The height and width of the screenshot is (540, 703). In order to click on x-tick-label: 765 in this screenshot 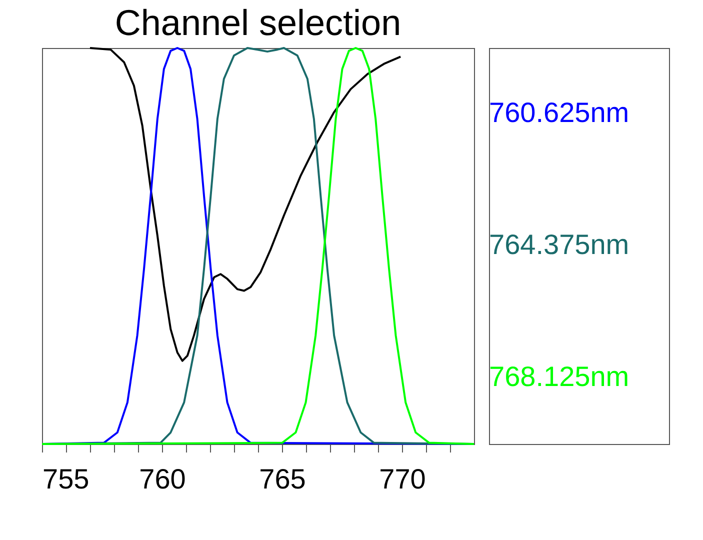, I will do `click(282, 479)`.